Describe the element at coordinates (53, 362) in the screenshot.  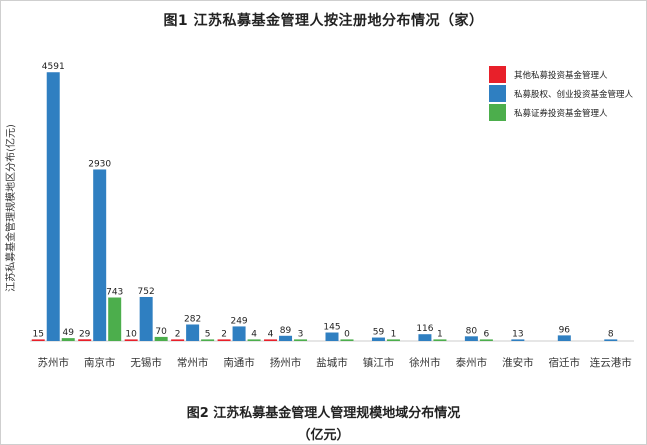
I see `x-tick-label: 苏州市` at that location.